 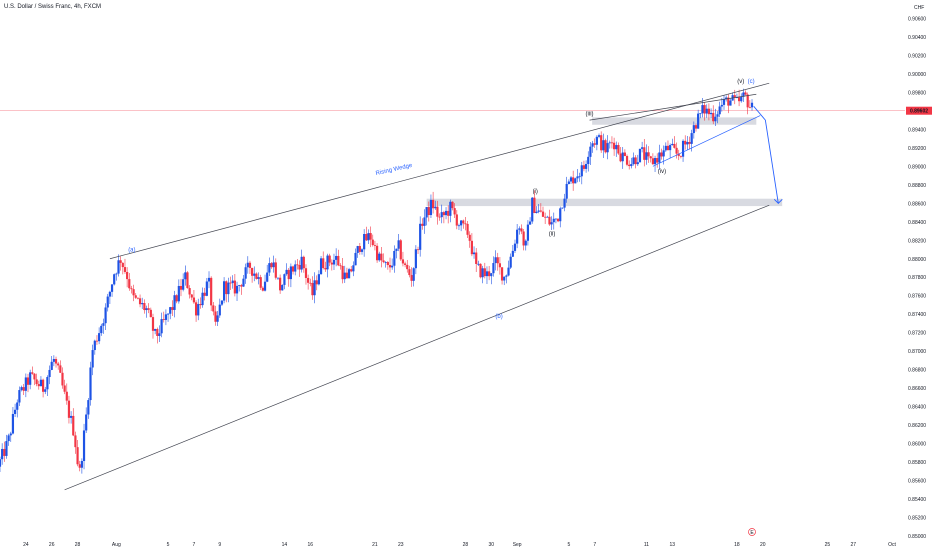 What do you see at coordinates (917, 445) in the screenshot?
I see `y-tick-label: 0.86000` at bounding box center [917, 445].